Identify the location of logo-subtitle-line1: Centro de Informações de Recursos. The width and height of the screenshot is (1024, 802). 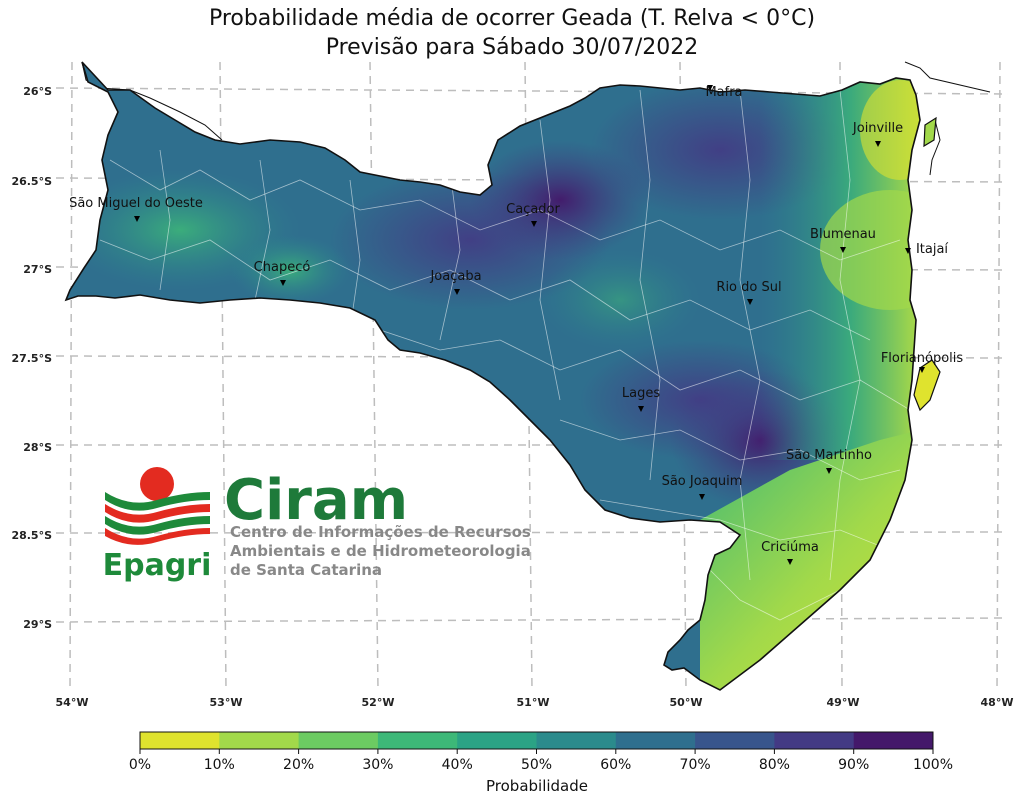
(380, 532).